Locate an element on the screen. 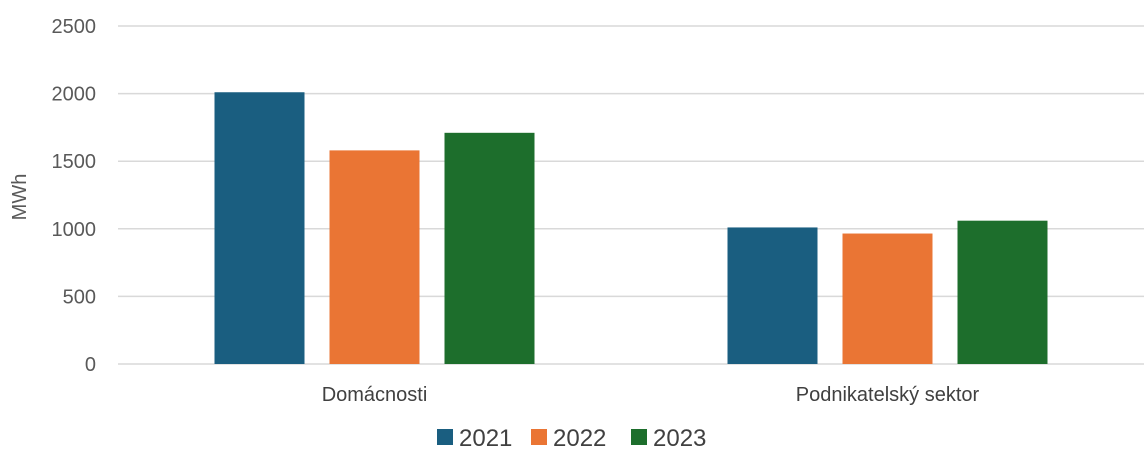 Image resolution: width=1144 pixels, height=458 pixels. y-axis-ticks: 0 500 1000 1500 2000 2500 is located at coordinates (74, 196).